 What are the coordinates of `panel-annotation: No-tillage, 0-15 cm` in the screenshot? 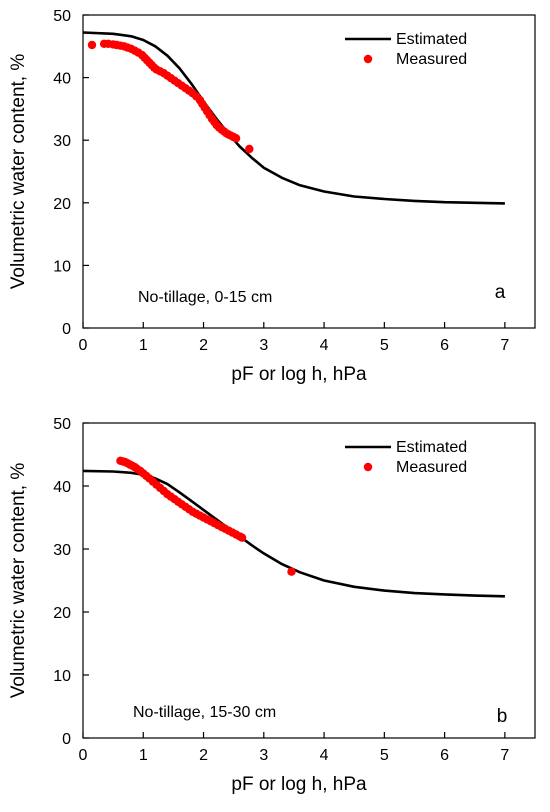 It's located at (205, 297).